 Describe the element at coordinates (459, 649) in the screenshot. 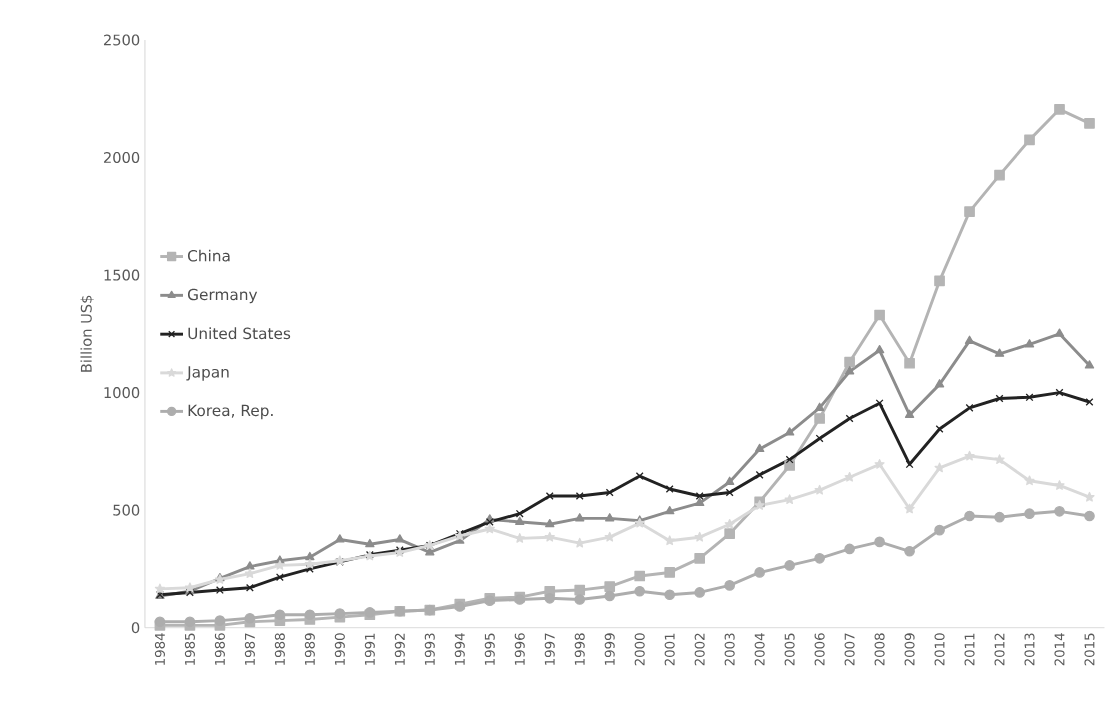

I see `x-tick-label: 1994` at that location.